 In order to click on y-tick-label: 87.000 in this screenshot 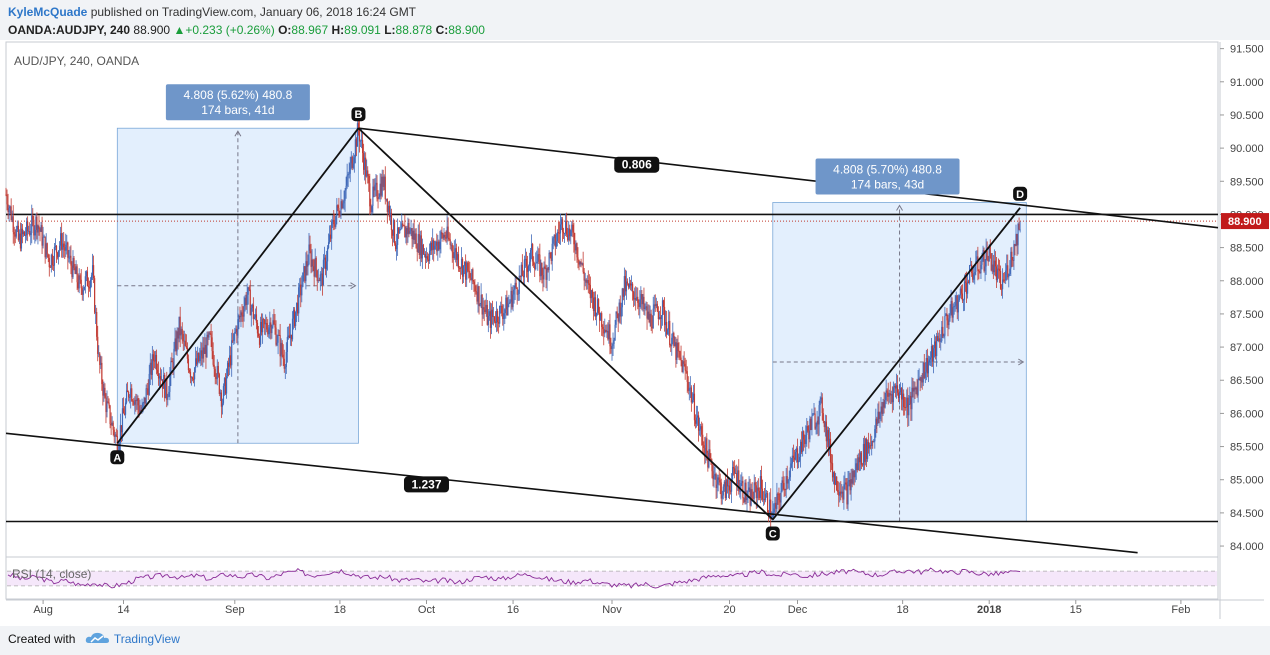, I will do `click(1247, 348)`.